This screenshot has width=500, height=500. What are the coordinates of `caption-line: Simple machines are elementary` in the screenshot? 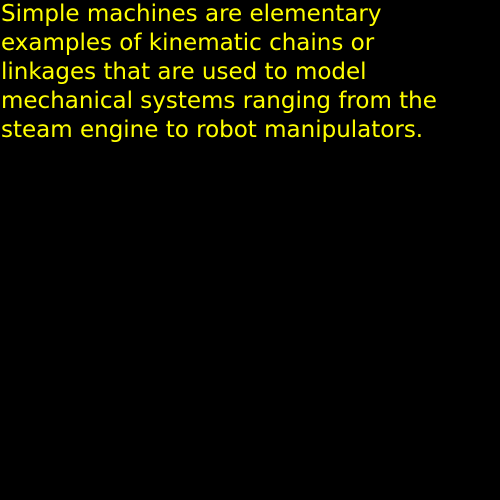 It's located at (191, 14).